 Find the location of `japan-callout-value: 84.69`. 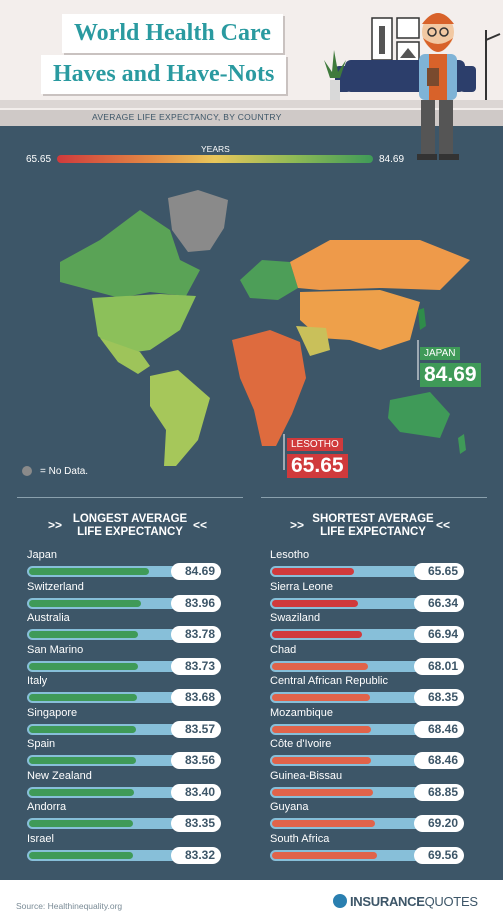

japan-callout-value: 84.69 is located at coordinates (450, 375).